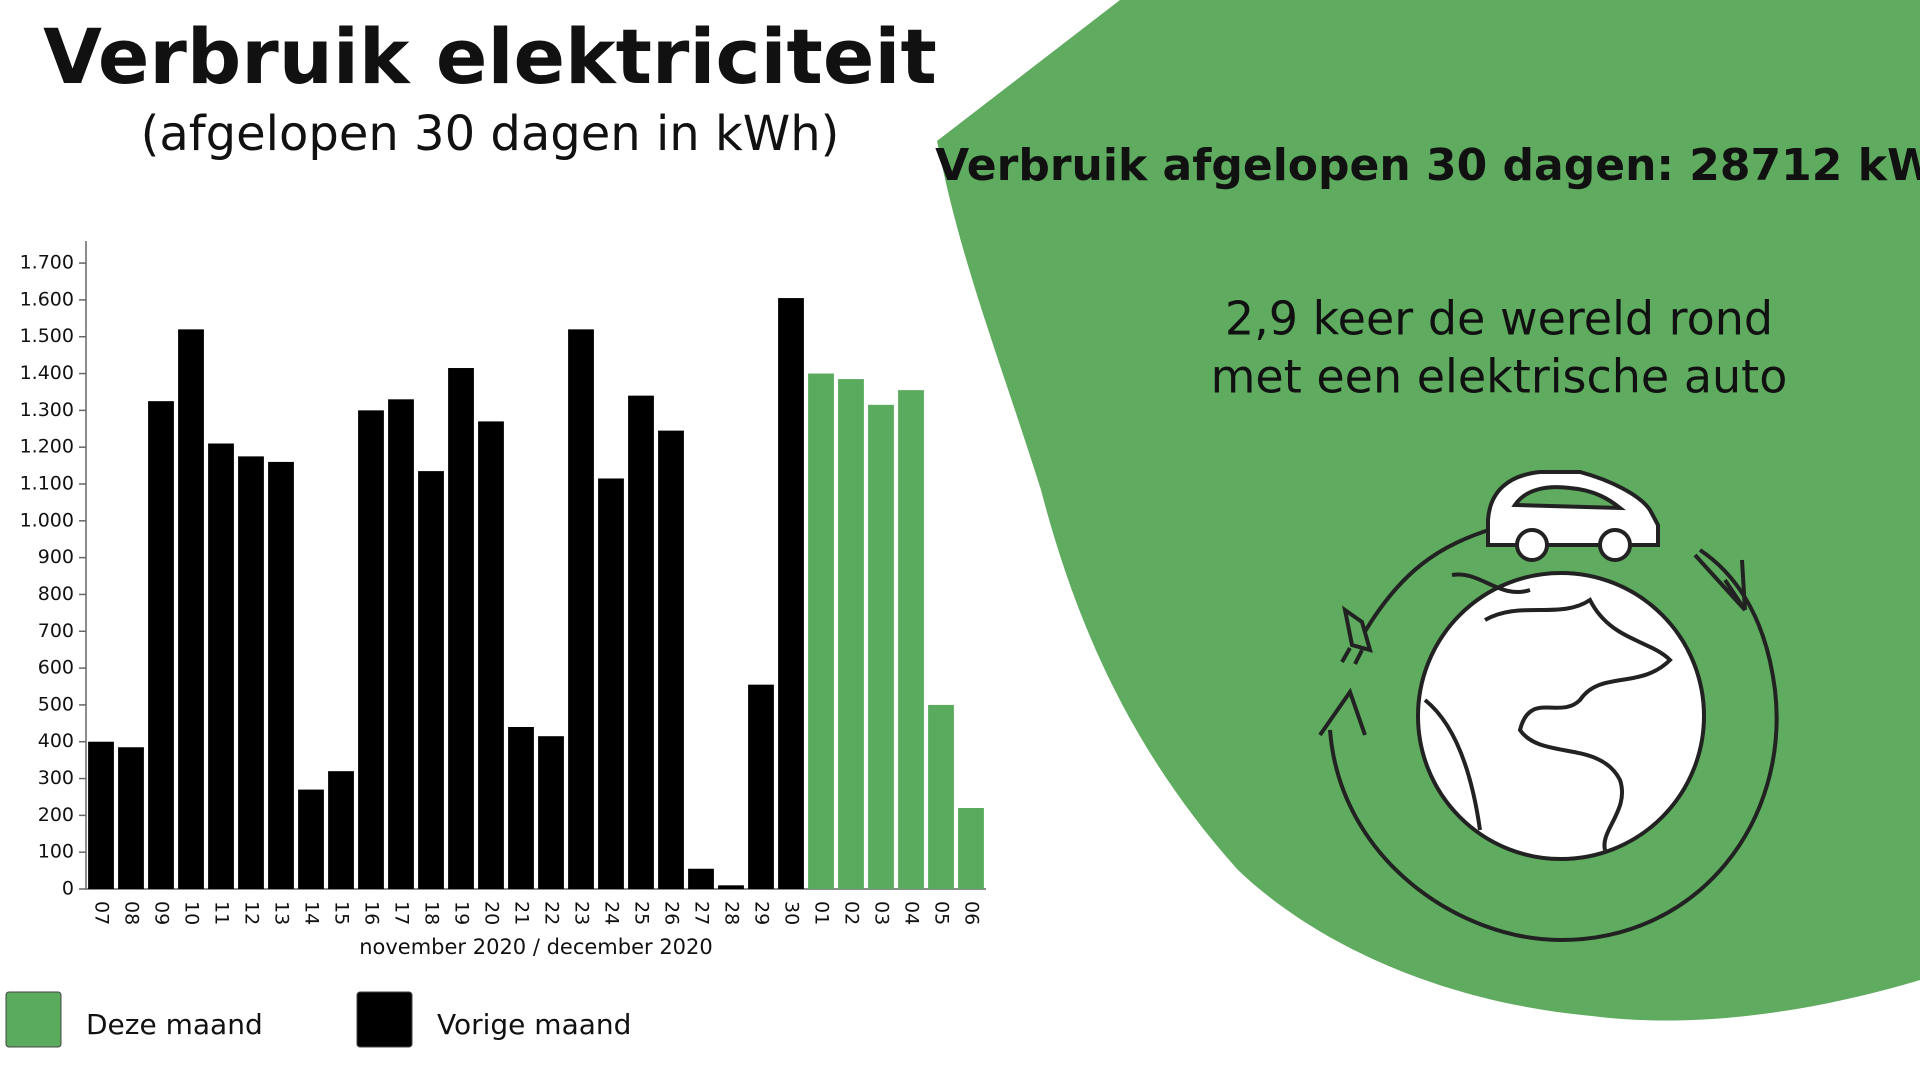 This screenshot has height=1080, width=1920. I want to click on x-tick-label: 23, so click(582, 913).